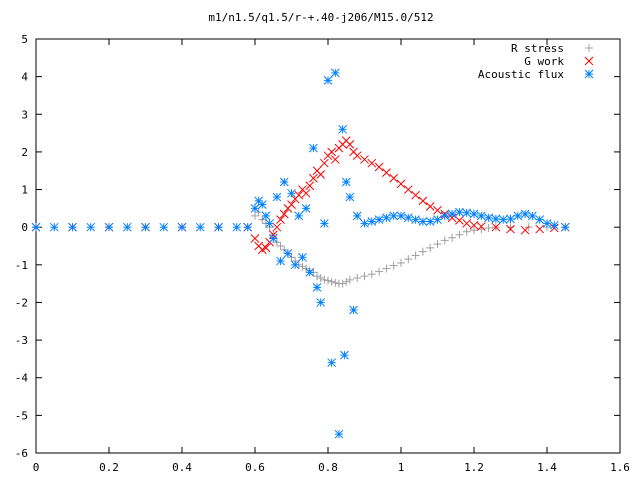  What do you see at coordinates (21, 453) in the screenshot?
I see `y-tick-label: -6` at bounding box center [21, 453].